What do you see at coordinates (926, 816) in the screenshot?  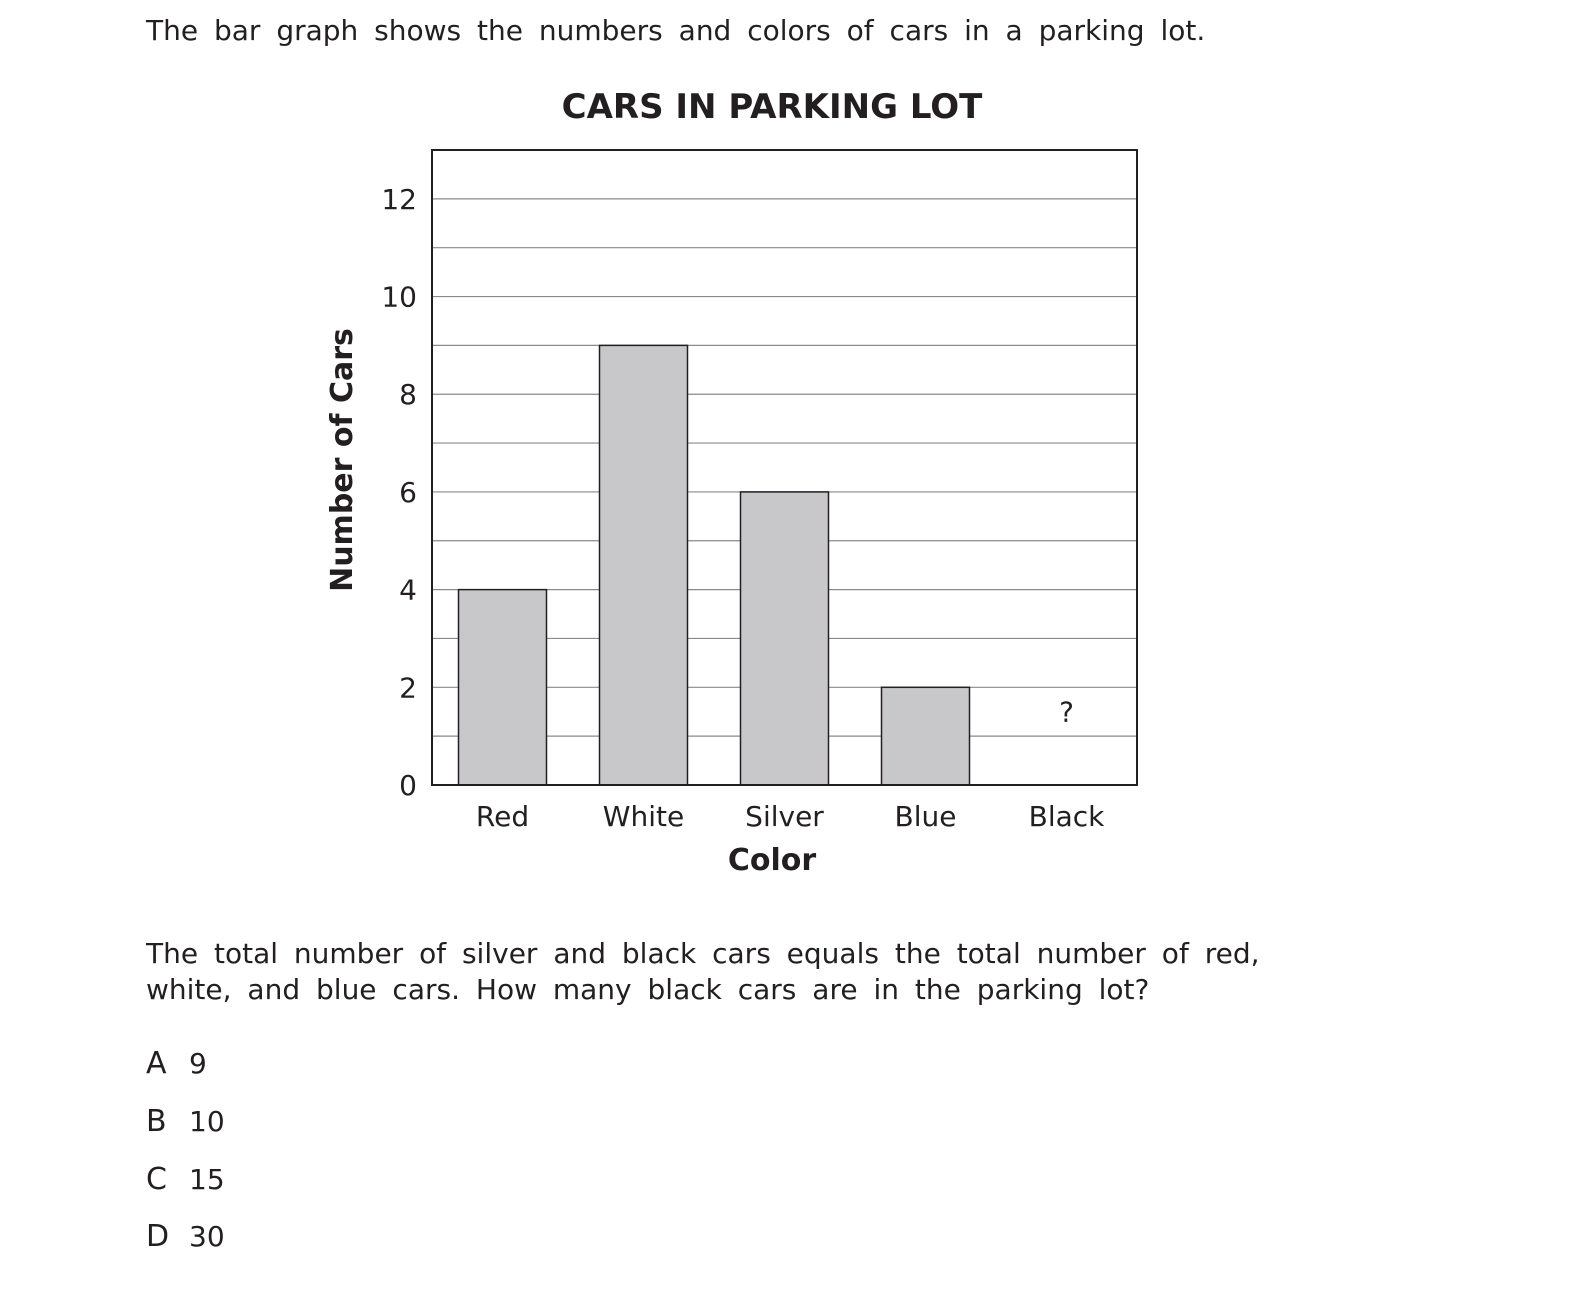 I see `x-tick-label: Blue` at bounding box center [926, 816].